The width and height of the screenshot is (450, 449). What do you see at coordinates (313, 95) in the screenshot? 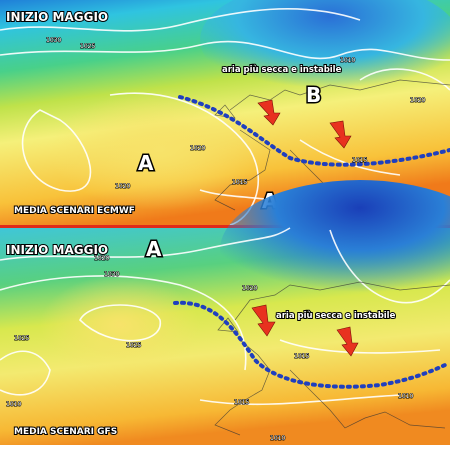
I see `pressure-center: B` at bounding box center [313, 95].